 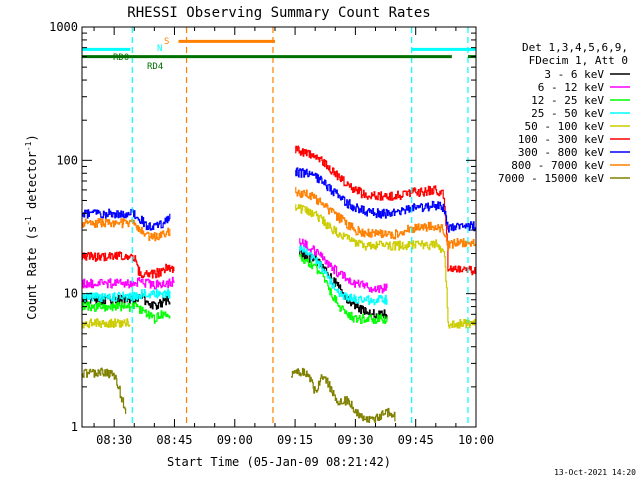 What do you see at coordinates (578, 60) in the screenshot?
I see `legend-header: FDecim 1, Att 0` at bounding box center [578, 60].